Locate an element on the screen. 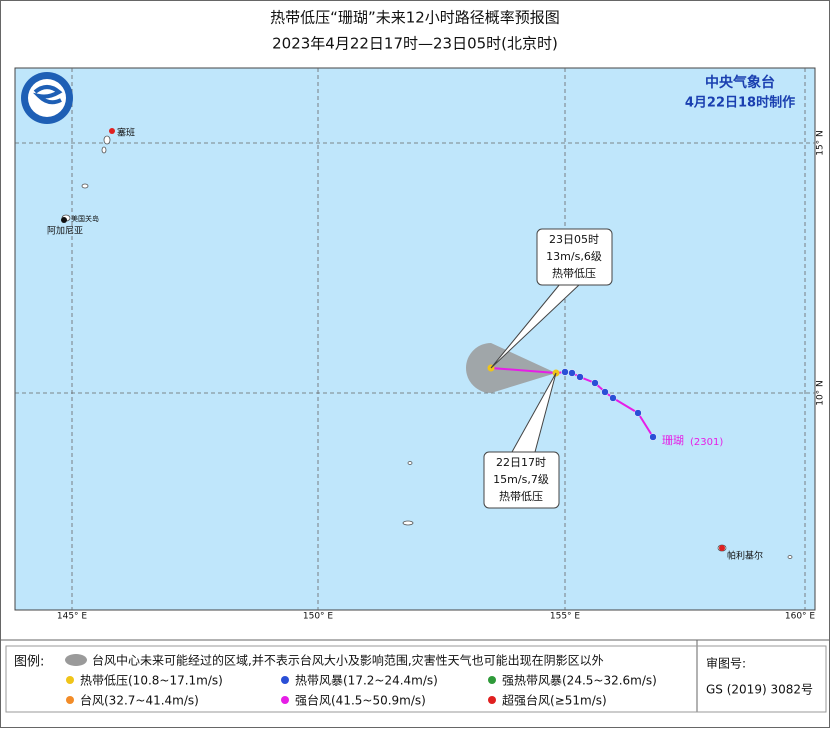 The image size is (830, 732). cone-swatch is located at coordinates (76, 660).